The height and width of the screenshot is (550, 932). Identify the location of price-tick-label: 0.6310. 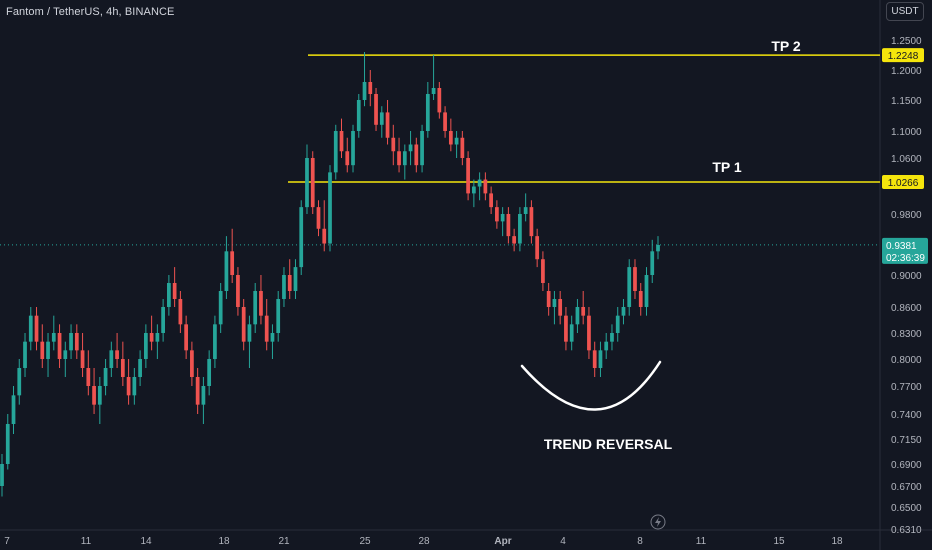
(906, 530).